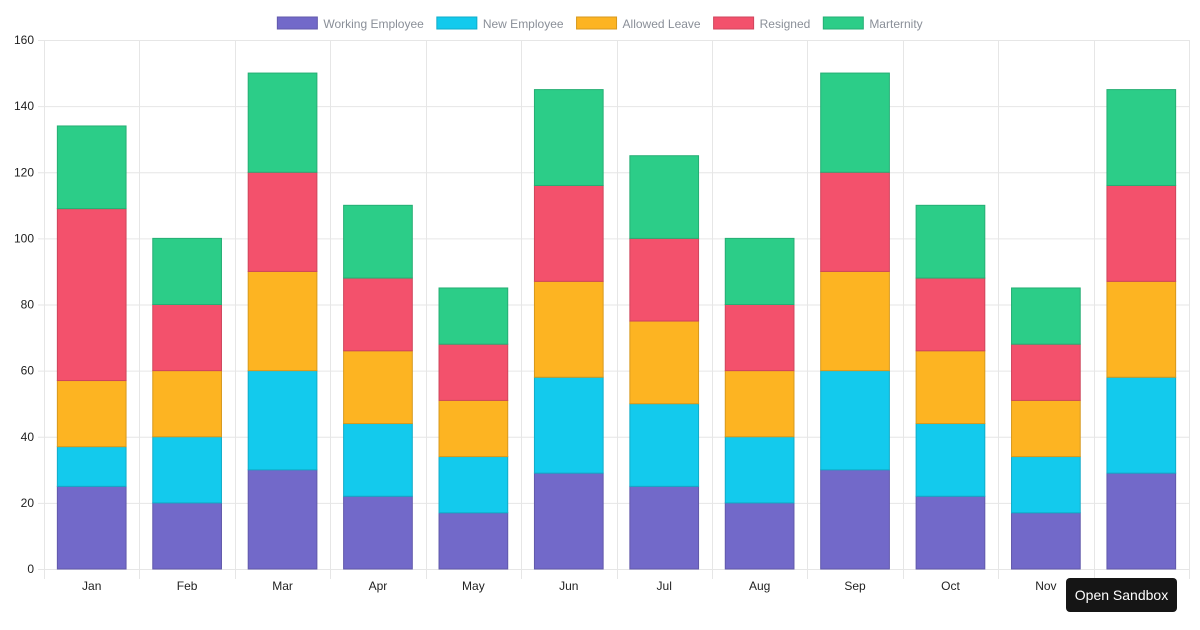 Image resolution: width=1200 pixels, height=630 pixels. Describe the element at coordinates (895, 24) in the screenshot. I see `legend-label: Marternity` at that location.